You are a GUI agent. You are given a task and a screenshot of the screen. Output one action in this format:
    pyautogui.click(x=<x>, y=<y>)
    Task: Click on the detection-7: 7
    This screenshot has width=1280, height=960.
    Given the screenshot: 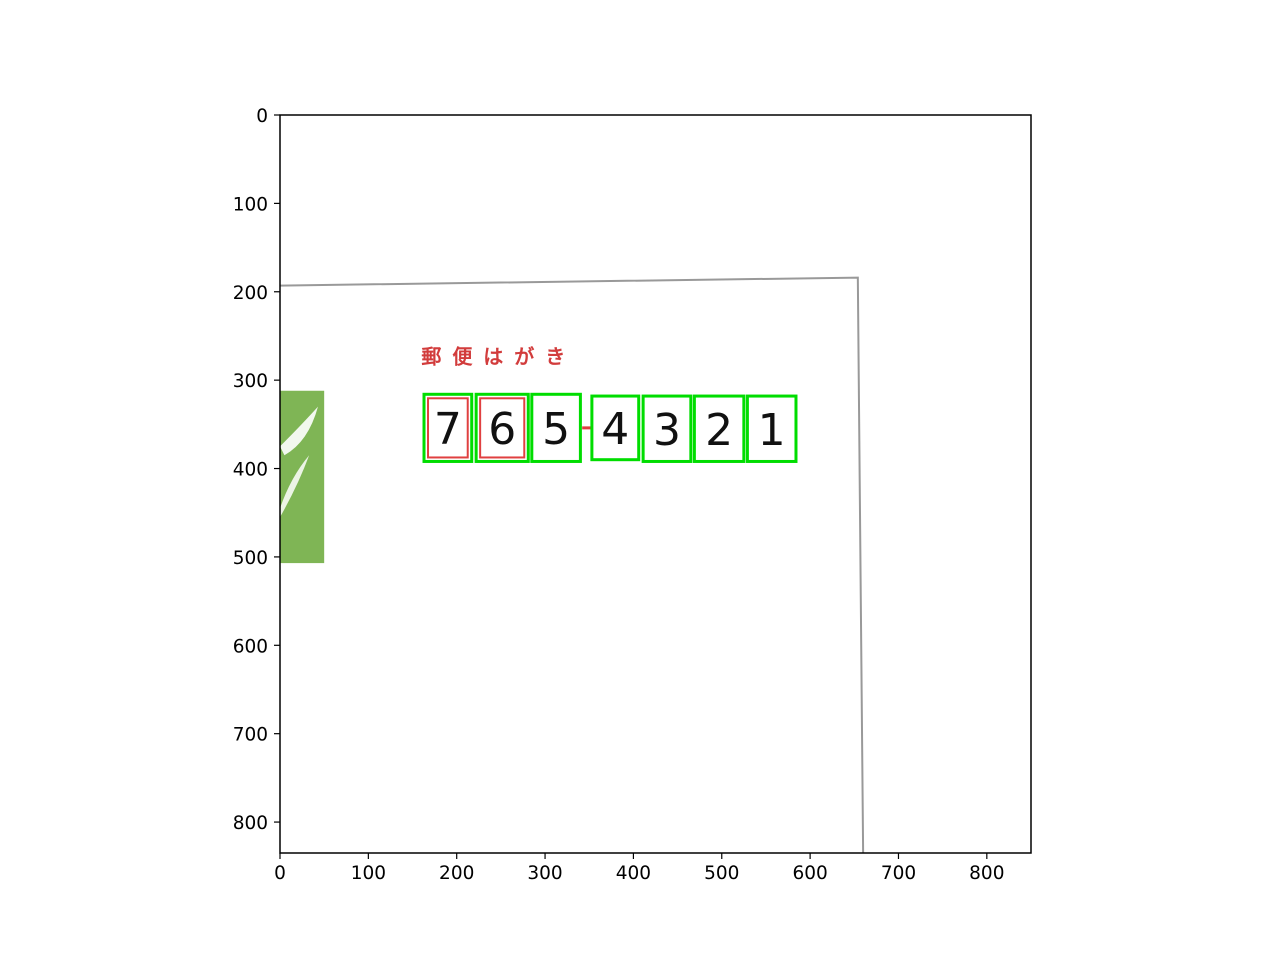 What is the action you would take?
    pyautogui.click(x=448, y=427)
    